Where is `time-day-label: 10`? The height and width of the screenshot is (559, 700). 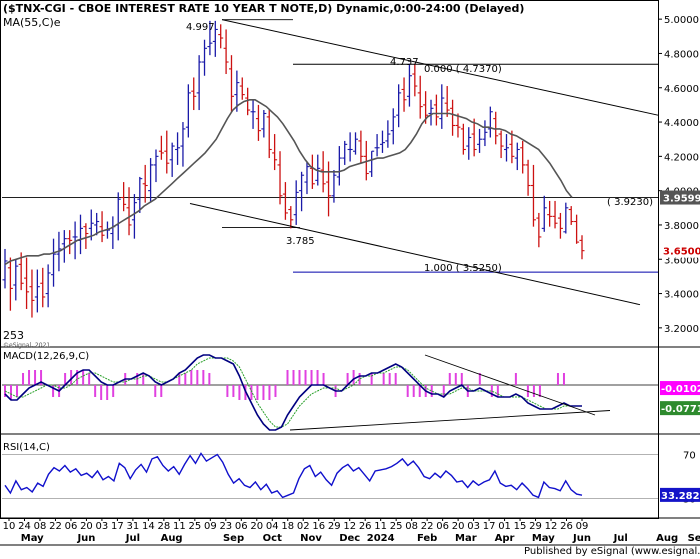 time-day-label: 10 is located at coordinates (9, 526).